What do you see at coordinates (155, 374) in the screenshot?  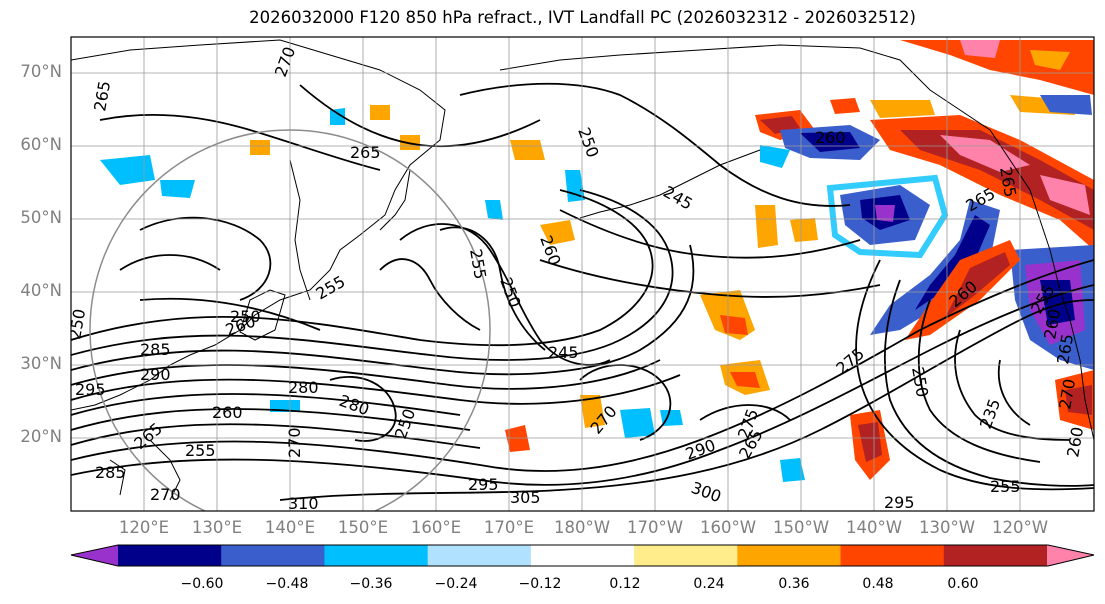 I see `contour-label: 290` at bounding box center [155, 374].